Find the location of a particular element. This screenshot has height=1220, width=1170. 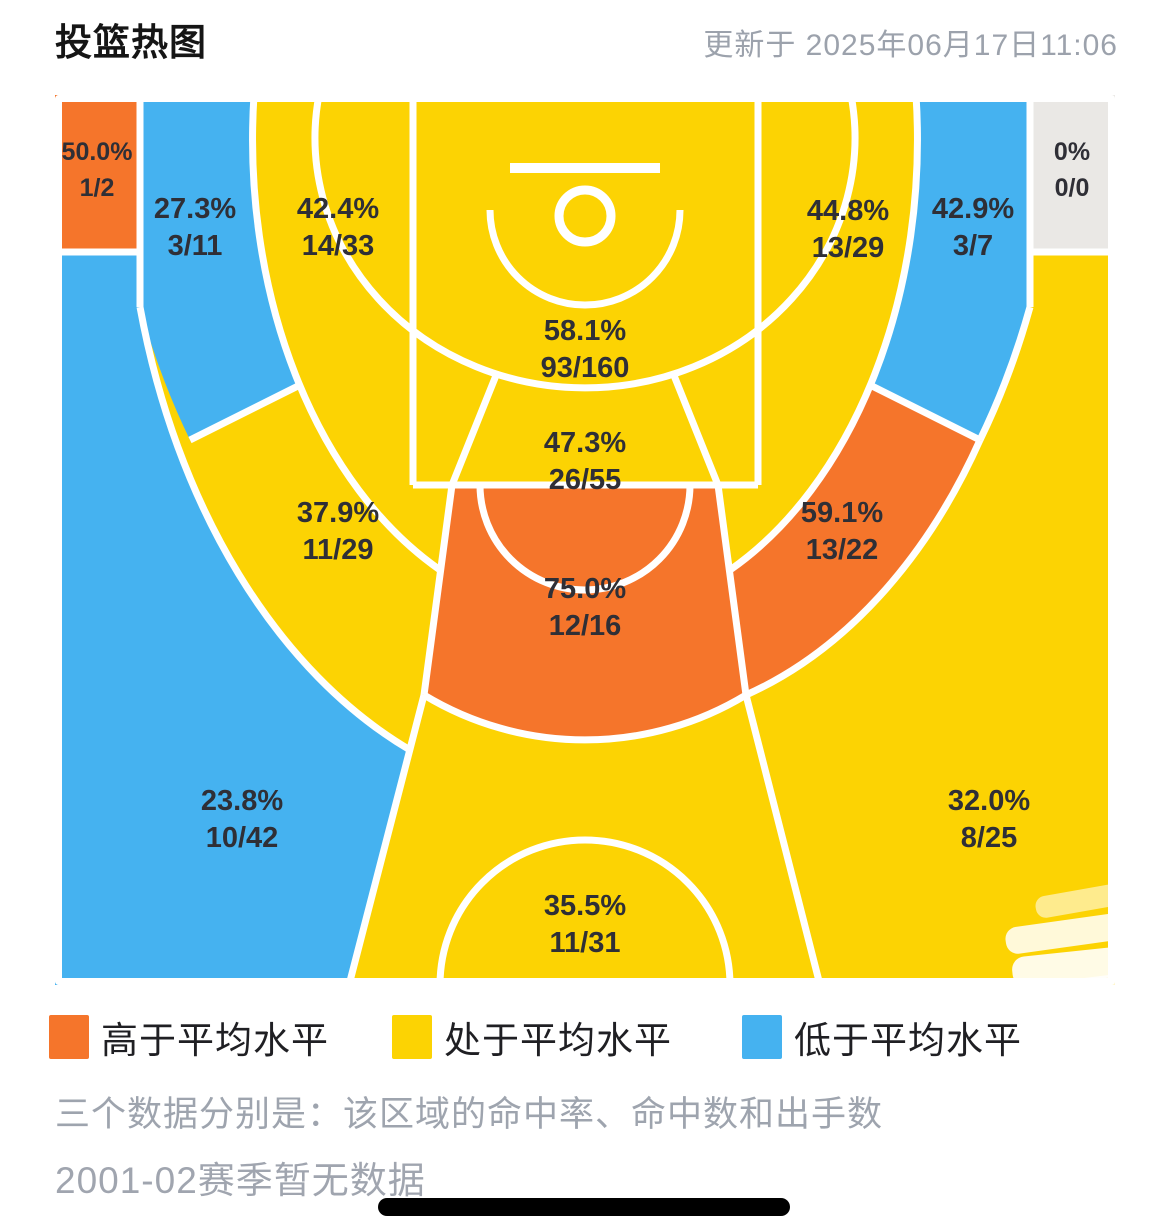

zone-free-throw-area-pct: 75.0% is located at coordinates (585, 589).